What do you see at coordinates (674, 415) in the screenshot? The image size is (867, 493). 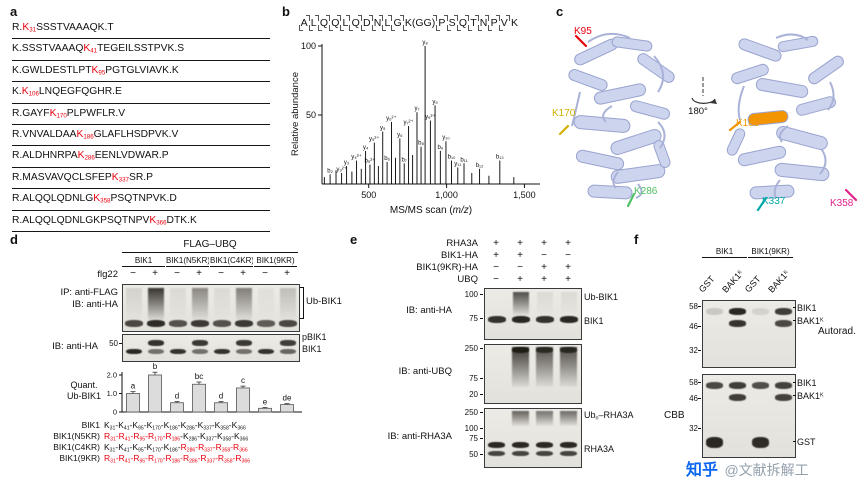 I see `cbb-label: CBB` at bounding box center [674, 415].